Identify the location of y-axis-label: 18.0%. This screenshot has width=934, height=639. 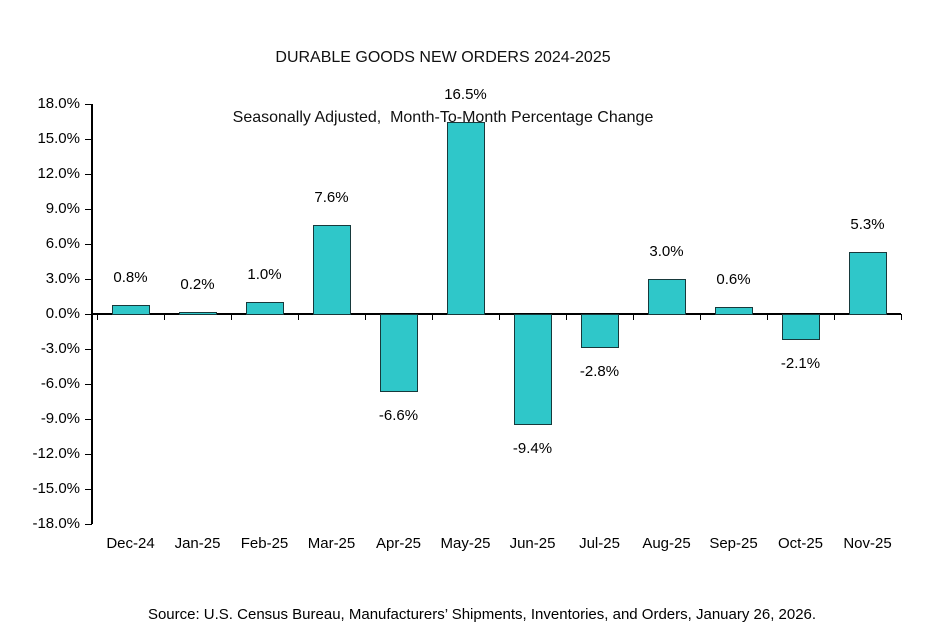
(58, 103).